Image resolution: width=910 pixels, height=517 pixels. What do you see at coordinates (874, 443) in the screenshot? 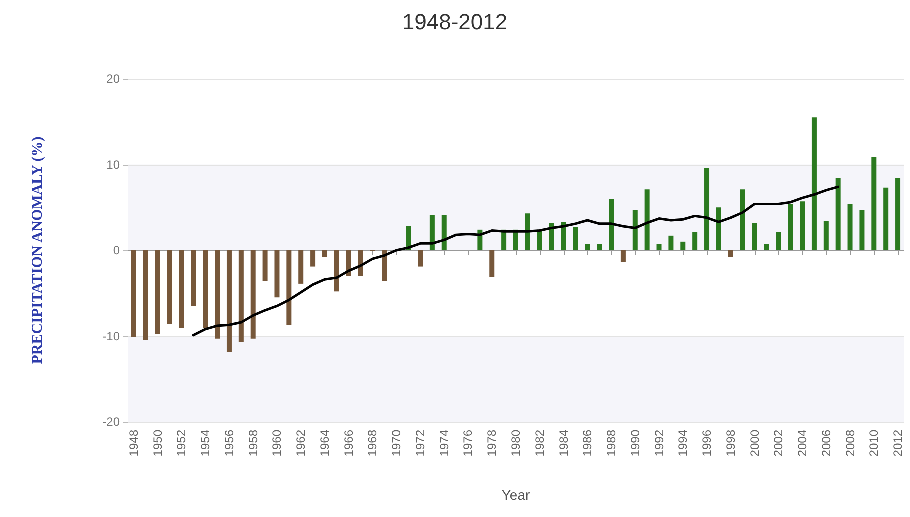
I see `x-tick-label: 2010` at bounding box center [874, 443].